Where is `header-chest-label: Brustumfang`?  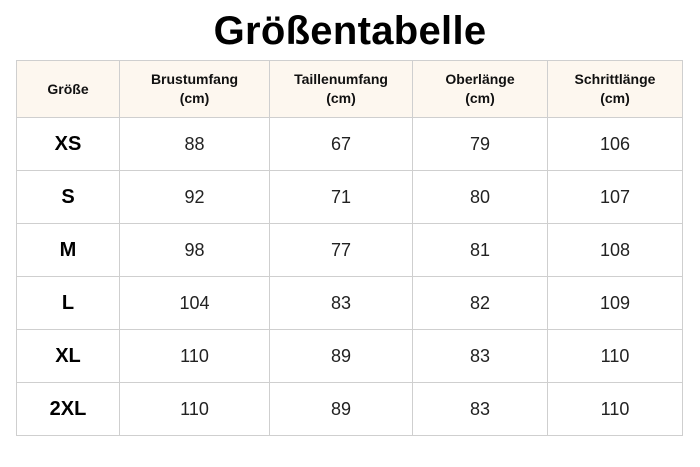
header-chest-label: Brustumfang is located at coordinates (194, 79).